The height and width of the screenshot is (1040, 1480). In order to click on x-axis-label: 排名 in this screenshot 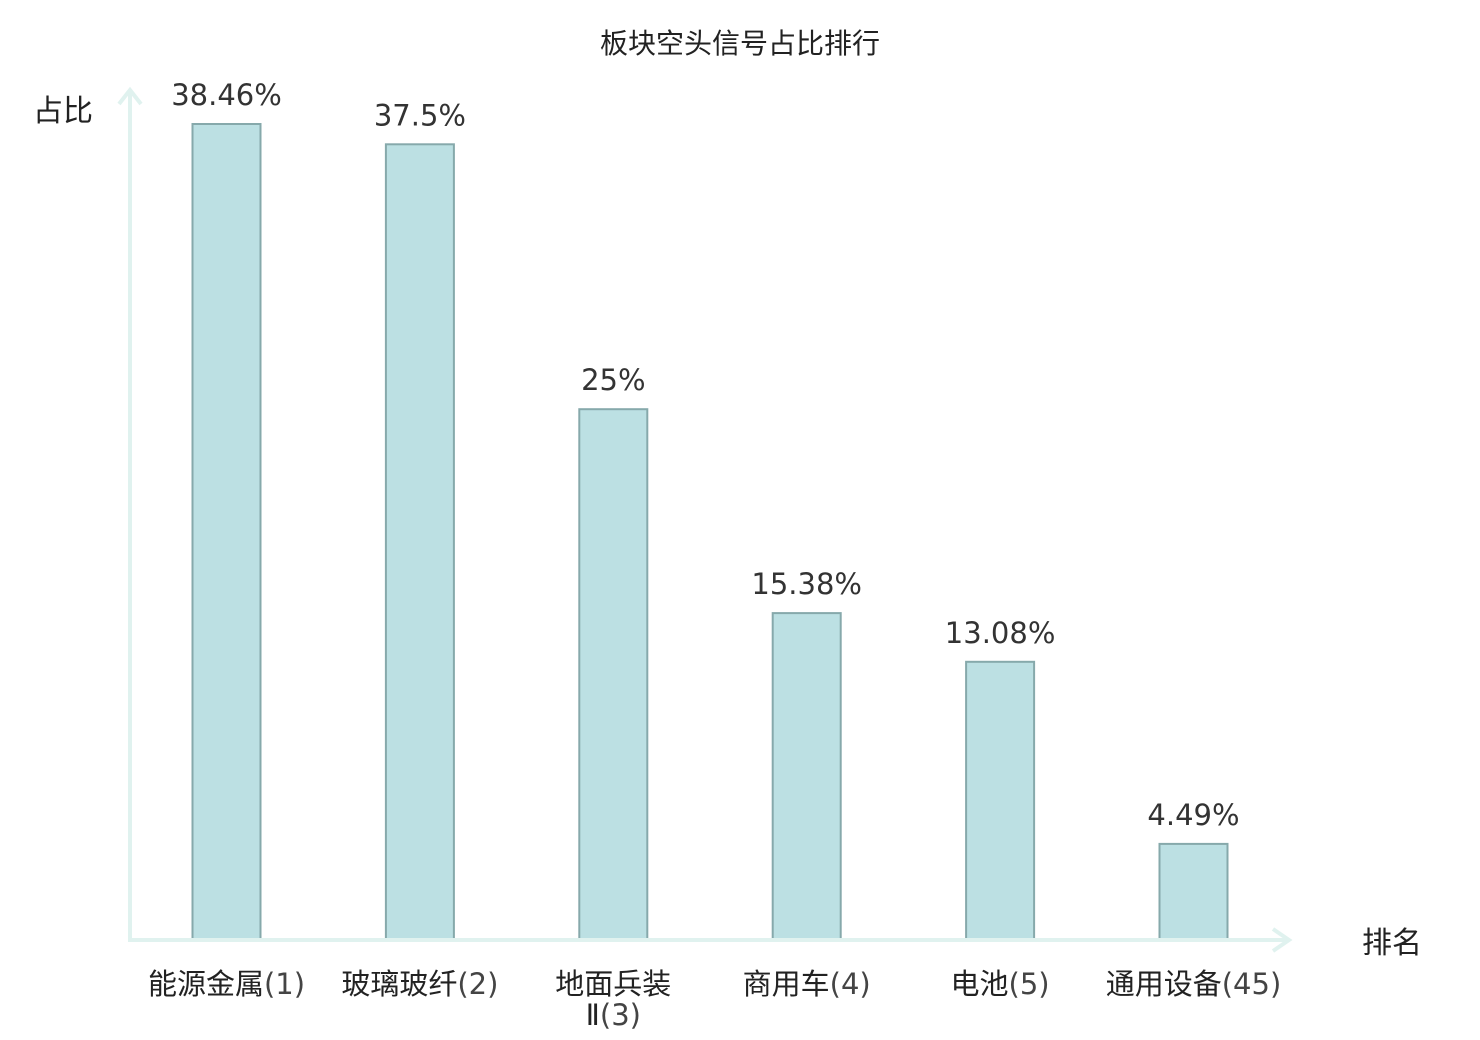, I will do `click(1392, 943)`.